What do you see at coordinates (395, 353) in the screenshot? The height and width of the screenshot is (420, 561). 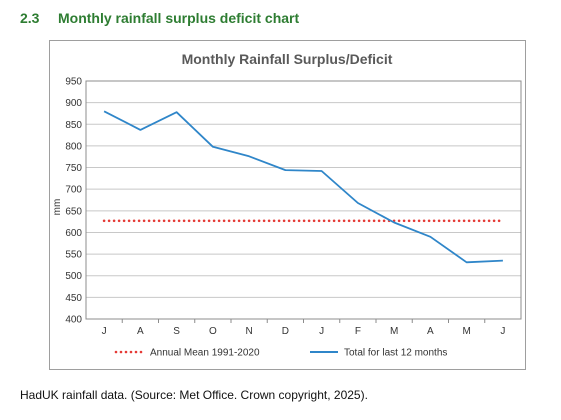 I see `legend-label: Total for last 12 months` at bounding box center [395, 353].